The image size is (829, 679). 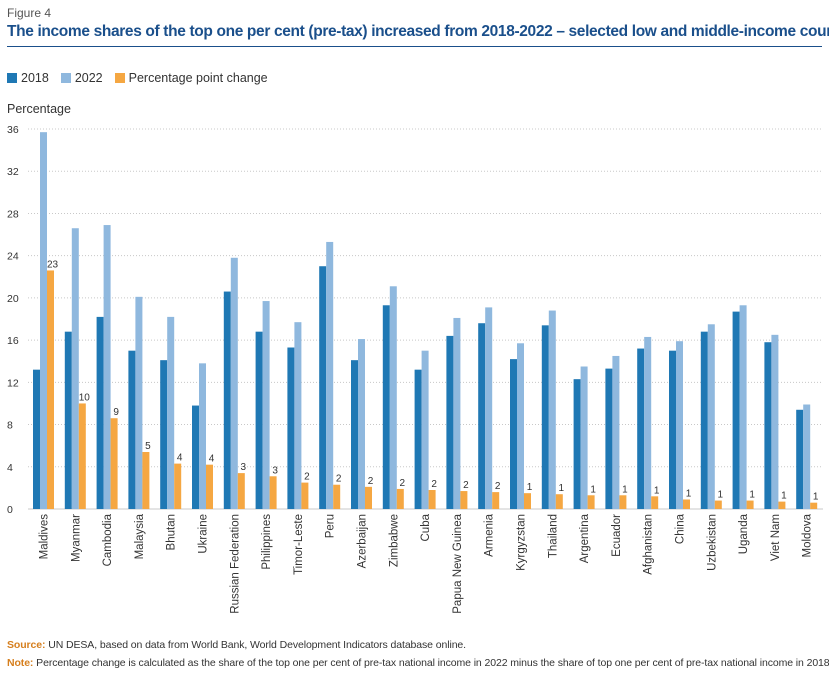 I want to click on y-tick-label-28: 28, so click(x=13, y=214).